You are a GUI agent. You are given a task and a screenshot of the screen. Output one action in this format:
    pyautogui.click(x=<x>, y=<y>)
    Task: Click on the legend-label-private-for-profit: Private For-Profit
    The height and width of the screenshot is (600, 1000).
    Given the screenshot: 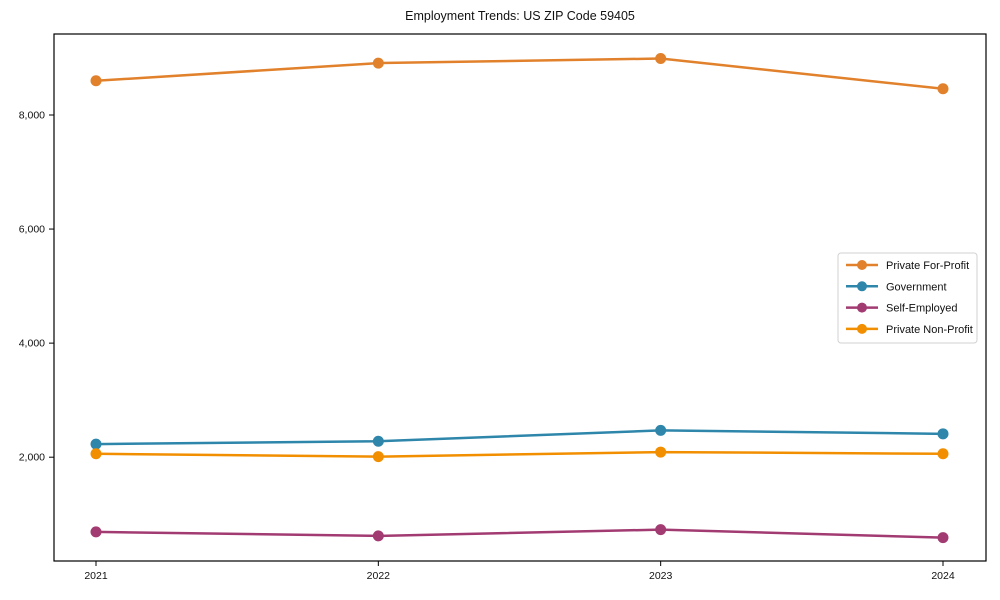 What is the action you would take?
    pyautogui.click(x=927, y=266)
    